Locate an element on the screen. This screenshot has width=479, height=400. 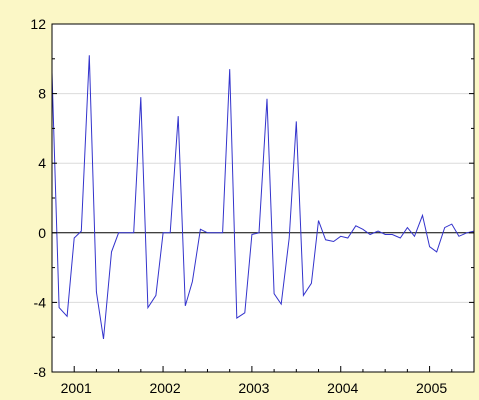
y-tick-label: -4 is located at coordinates (40, 302).